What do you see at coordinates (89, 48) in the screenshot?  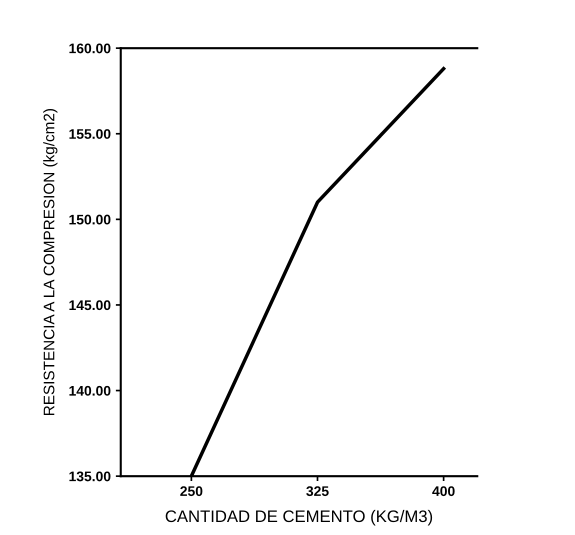 I see `y-tick-label: 160.00` at bounding box center [89, 48].